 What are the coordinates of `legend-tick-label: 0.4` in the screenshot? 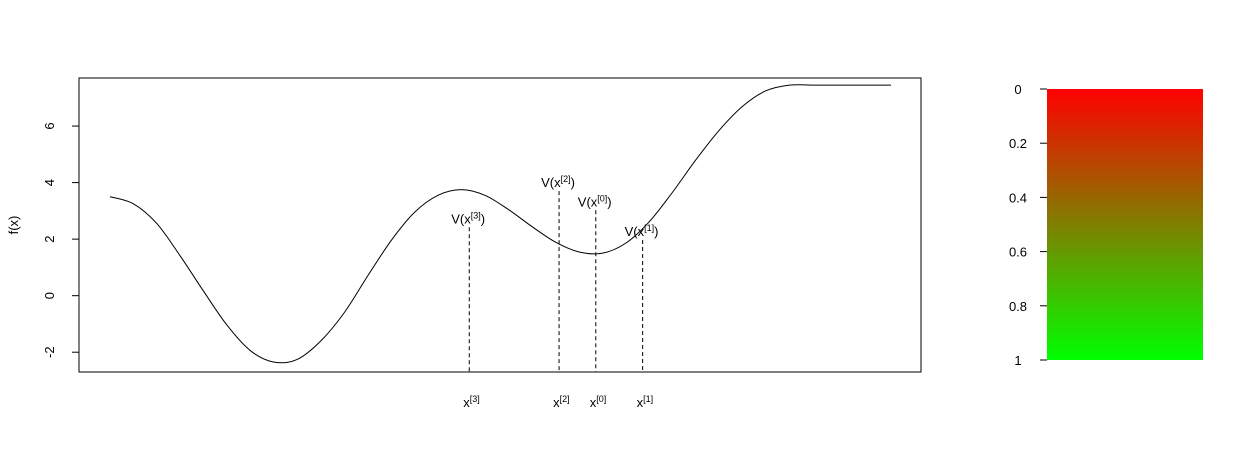 It's located at (1018, 197).